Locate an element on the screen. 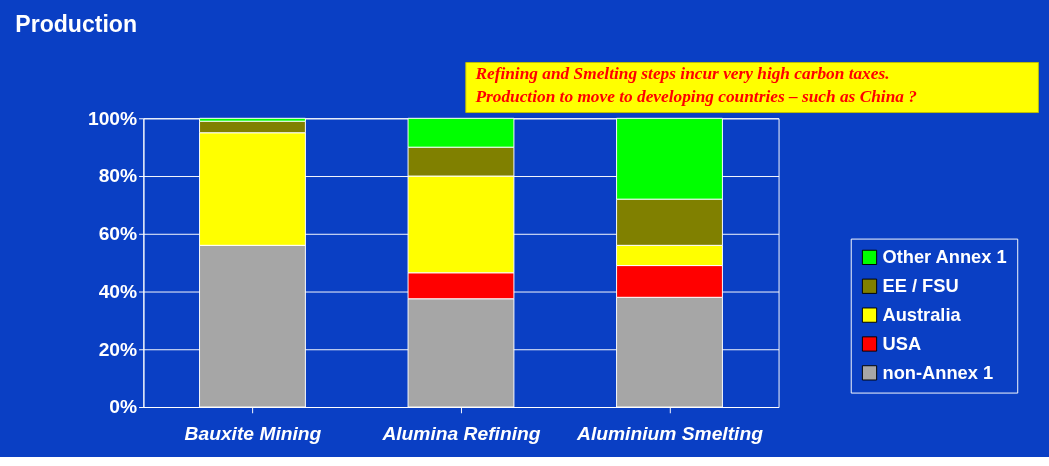 The width and height of the screenshot is (1049, 466). legend-label: Australia is located at coordinates (922, 314).